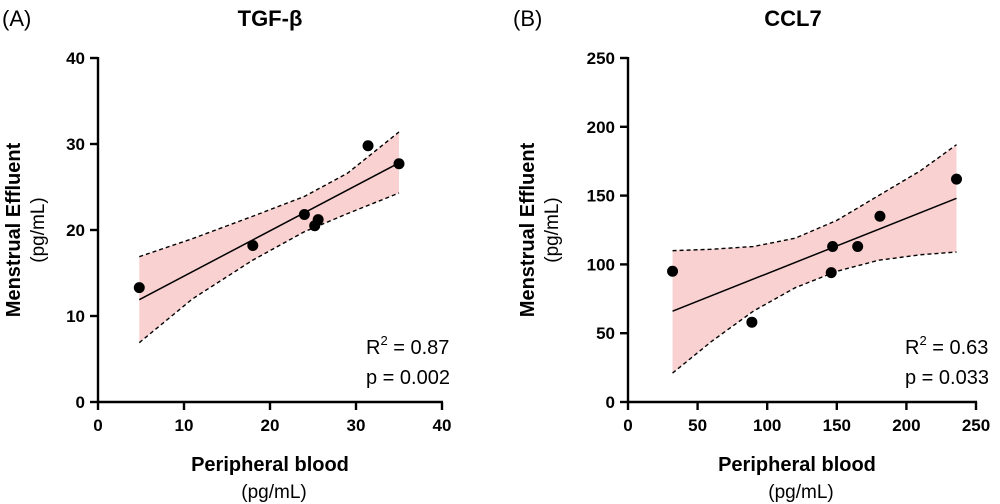 Image resolution: width=1000 pixels, height=504 pixels. I want to click on panel-b-x-tick-label: 200, so click(906, 425).